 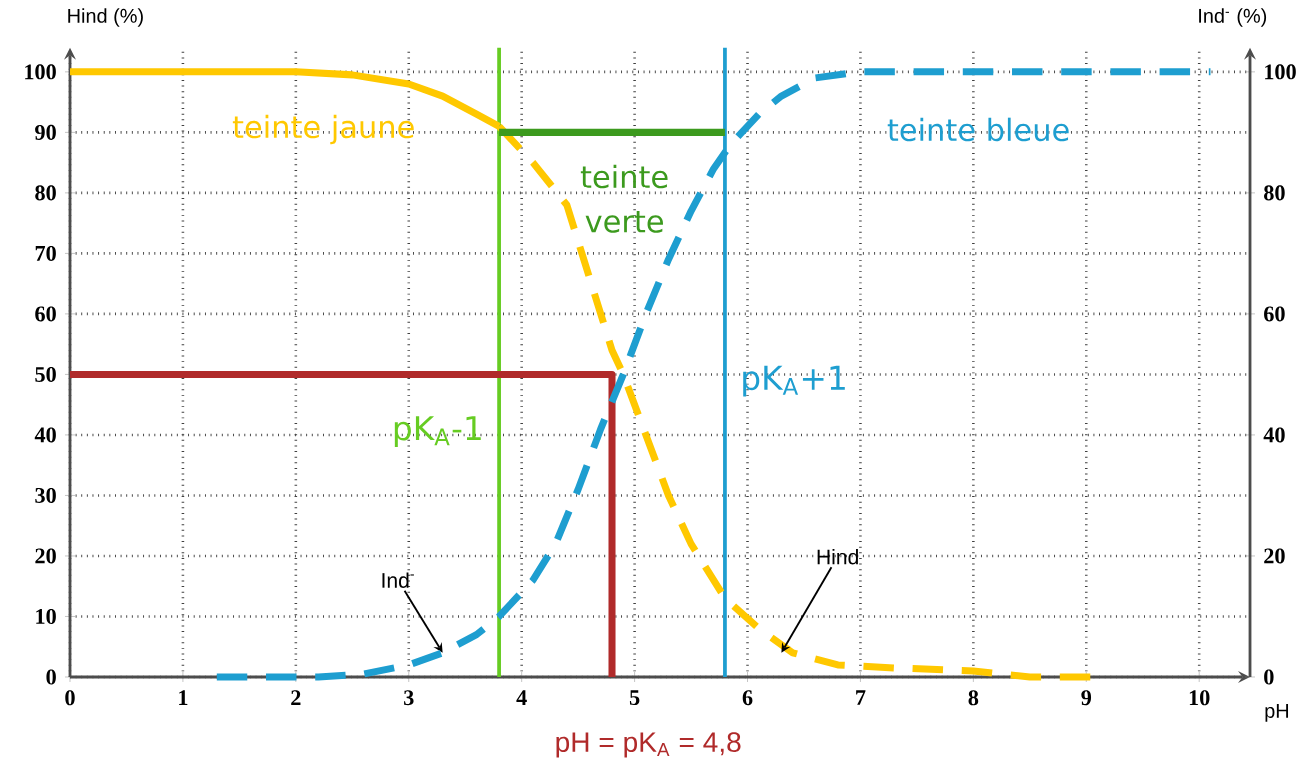 What do you see at coordinates (46, 616) in the screenshot?
I see `y-tick-label: 10` at bounding box center [46, 616].